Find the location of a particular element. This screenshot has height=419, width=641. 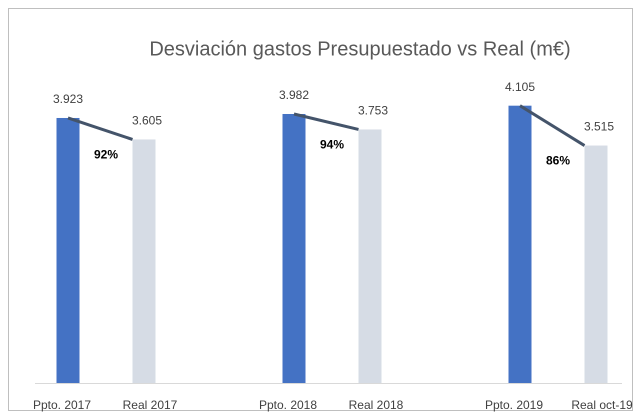

value-label: 4.105 is located at coordinates (520, 87).